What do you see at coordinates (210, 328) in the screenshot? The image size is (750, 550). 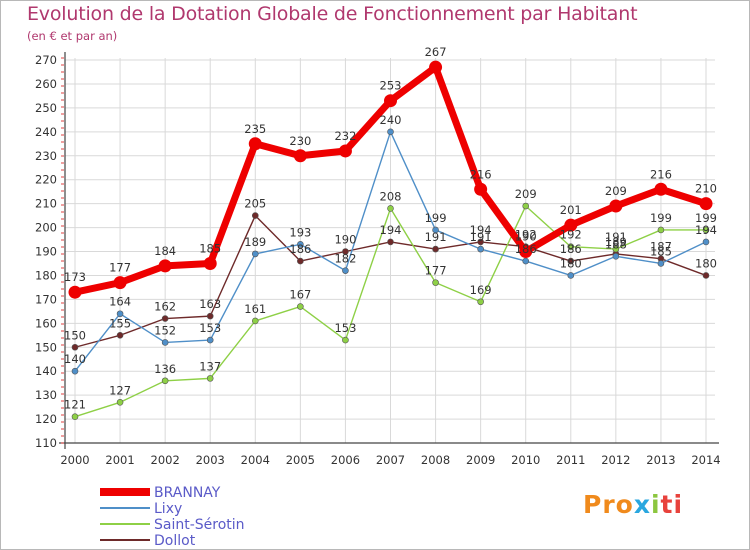 I see `data-label: 153` at bounding box center [210, 328].